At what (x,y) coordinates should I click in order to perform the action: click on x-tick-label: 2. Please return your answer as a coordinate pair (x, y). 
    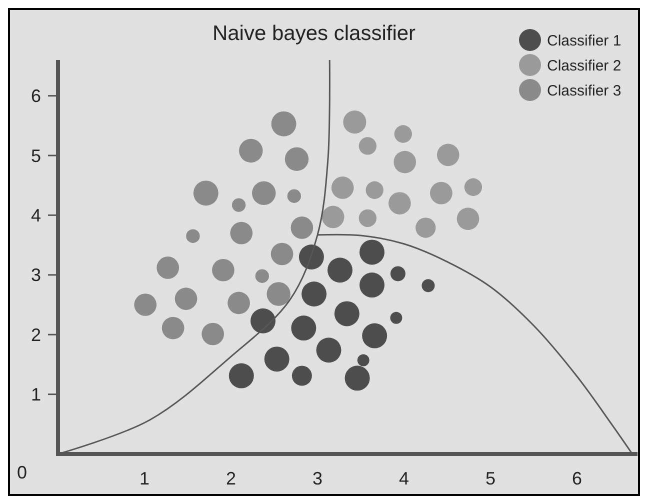
    Looking at the image, I should click on (231, 478).